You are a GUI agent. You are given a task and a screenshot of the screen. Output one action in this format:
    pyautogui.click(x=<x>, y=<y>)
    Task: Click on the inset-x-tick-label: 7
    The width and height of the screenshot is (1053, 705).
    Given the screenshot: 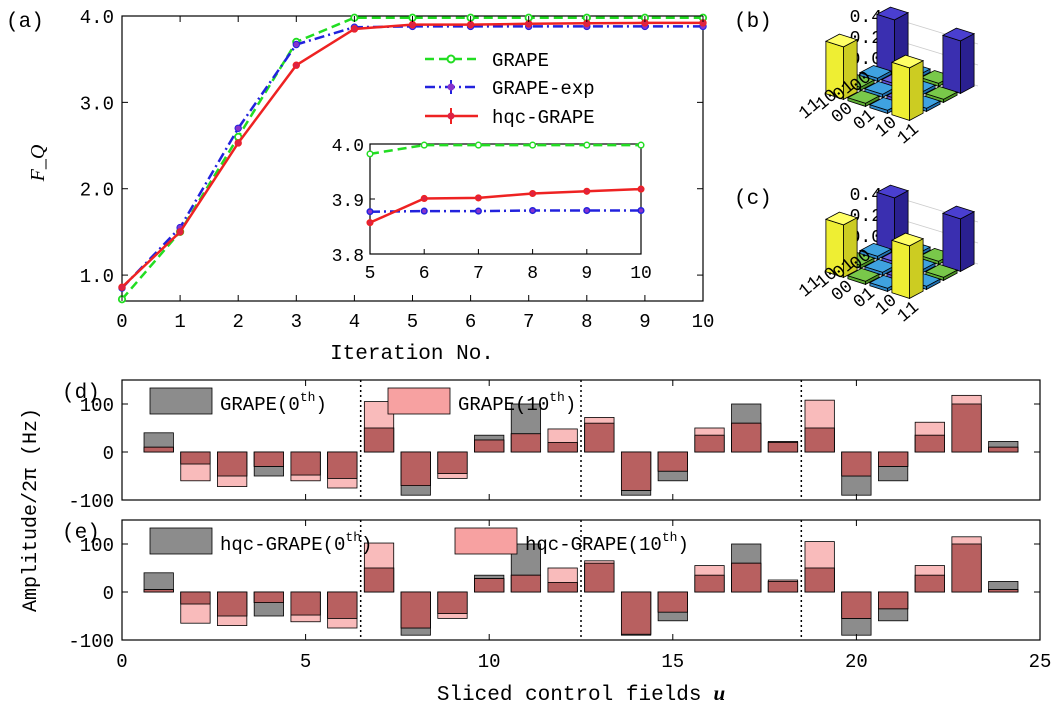 What is the action you would take?
    pyautogui.click(x=478, y=274)
    